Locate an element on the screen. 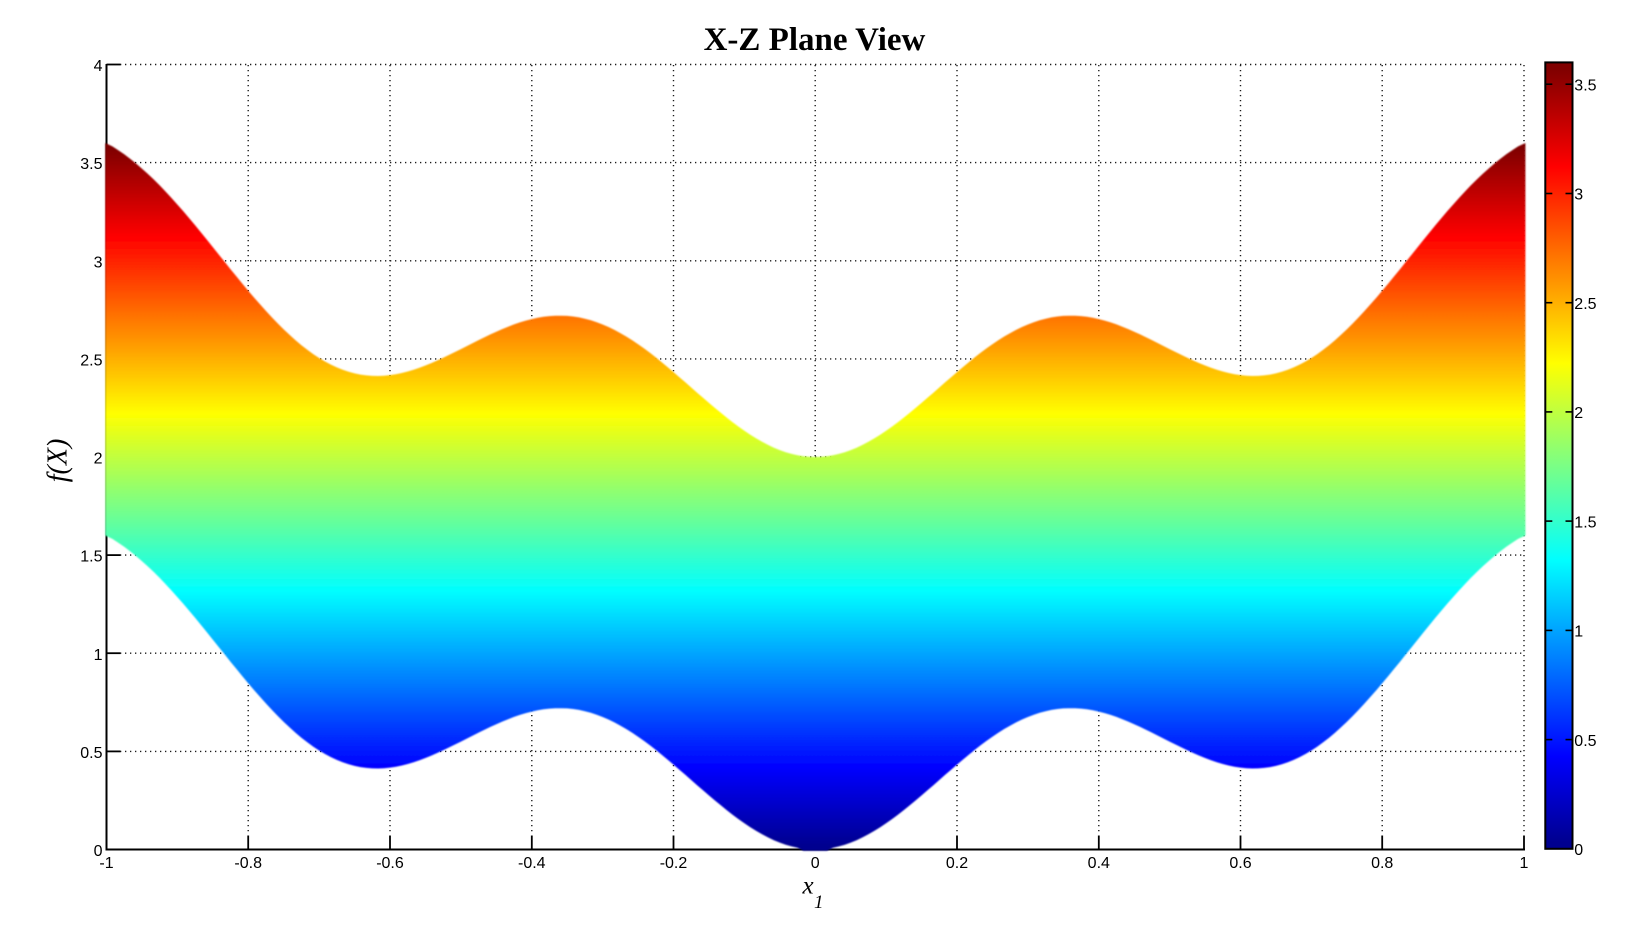 Image resolution: width=1632 pixels, height=945 pixels. svg-text: 0.4 is located at coordinates (1099, 863).